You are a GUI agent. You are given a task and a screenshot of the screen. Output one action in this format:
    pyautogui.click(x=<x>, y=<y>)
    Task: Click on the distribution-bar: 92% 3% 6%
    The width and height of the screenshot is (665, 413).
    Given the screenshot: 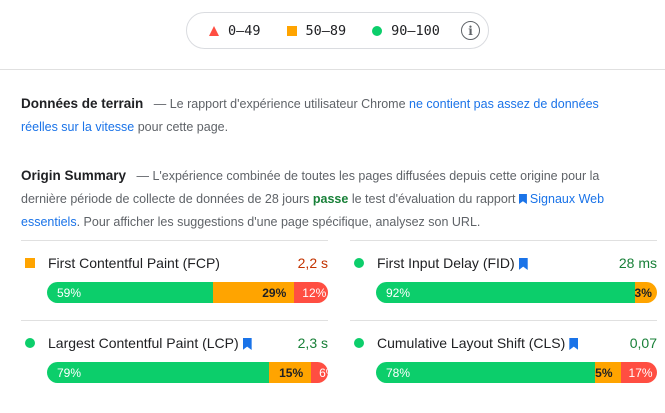 What is the action you would take?
    pyautogui.click(x=516, y=292)
    